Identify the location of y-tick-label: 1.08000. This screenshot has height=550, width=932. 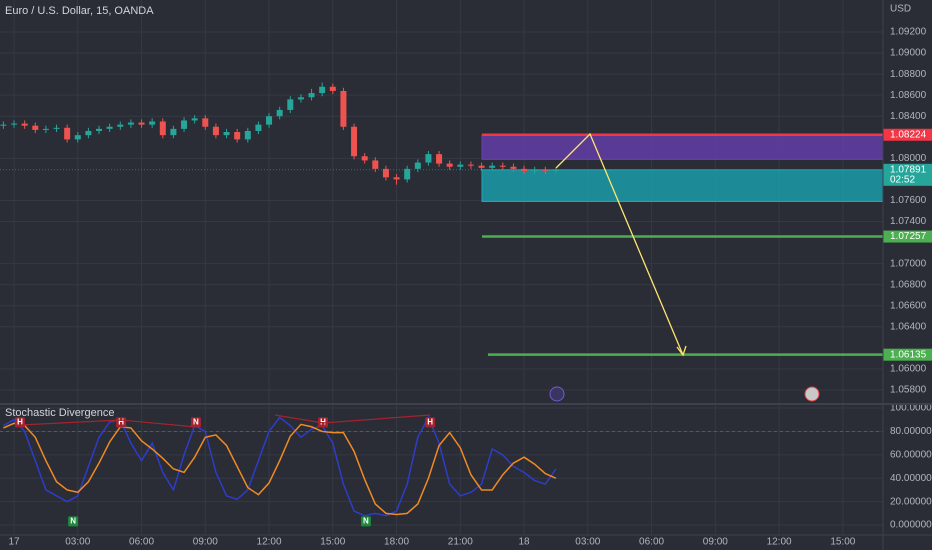
(908, 158).